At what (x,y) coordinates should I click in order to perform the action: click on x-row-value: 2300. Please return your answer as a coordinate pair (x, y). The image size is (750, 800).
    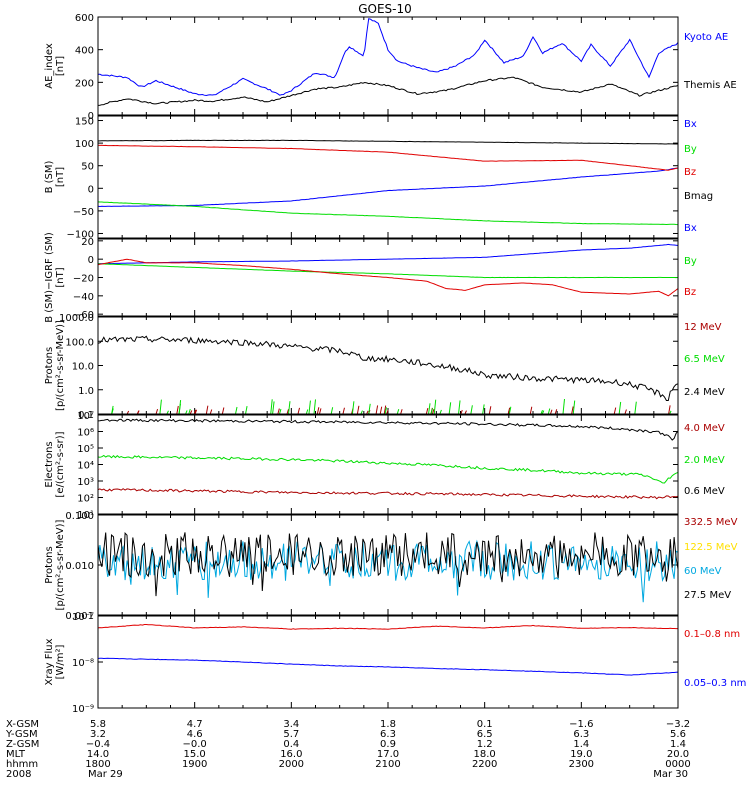
    Looking at the image, I should click on (581, 764).